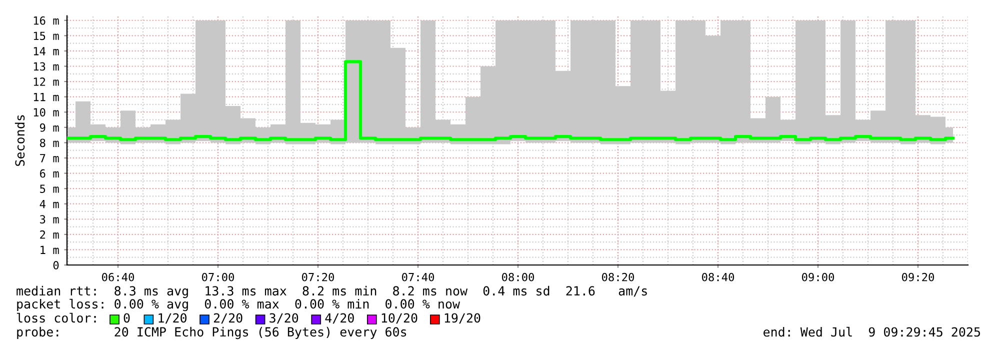 The height and width of the screenshot is (347, 997). Describe the element at coordinates (49, 204) in the screenshot. I see `y-tick-label: 4 m` at that location.